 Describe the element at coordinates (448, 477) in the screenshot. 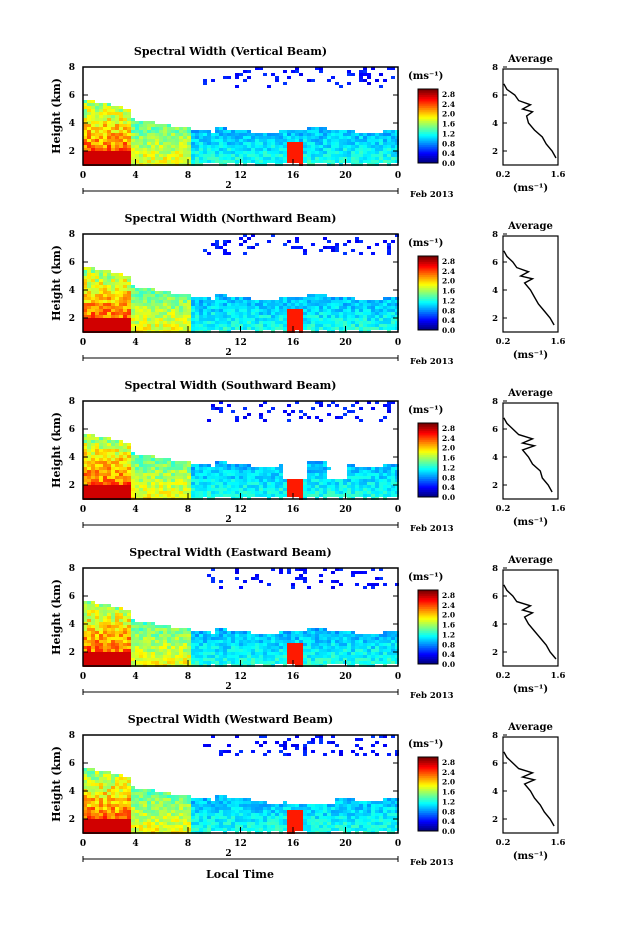

I see `colorbar-tick-label: 0.8` at that location.